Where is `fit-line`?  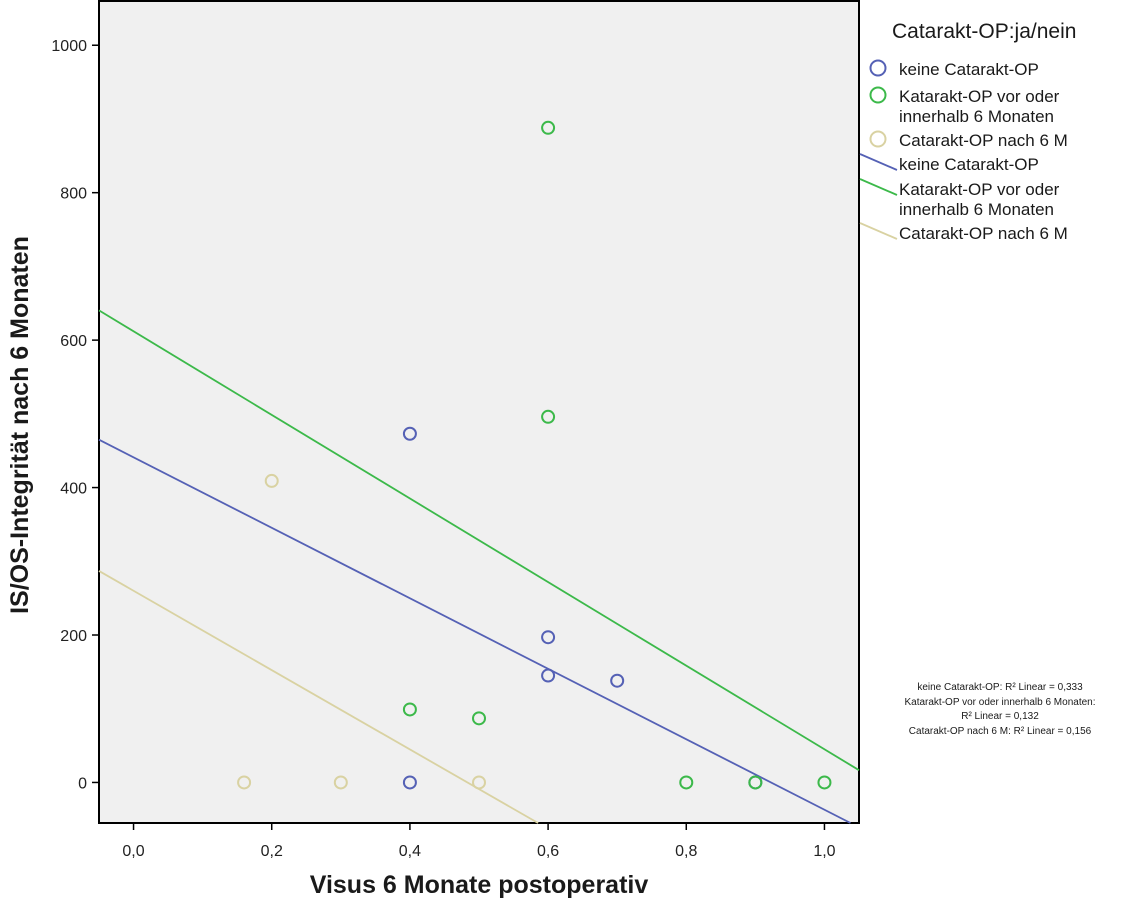 fit-line is located at coordinates (318, 697).